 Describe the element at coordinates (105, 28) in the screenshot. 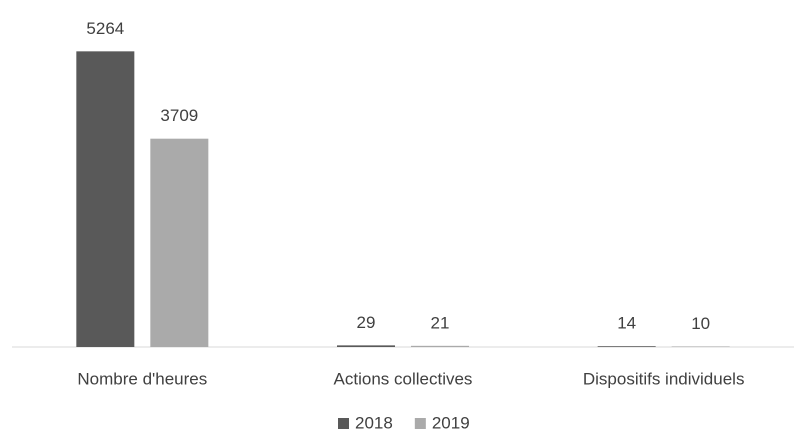

I see `data-label: 5264` at that location.